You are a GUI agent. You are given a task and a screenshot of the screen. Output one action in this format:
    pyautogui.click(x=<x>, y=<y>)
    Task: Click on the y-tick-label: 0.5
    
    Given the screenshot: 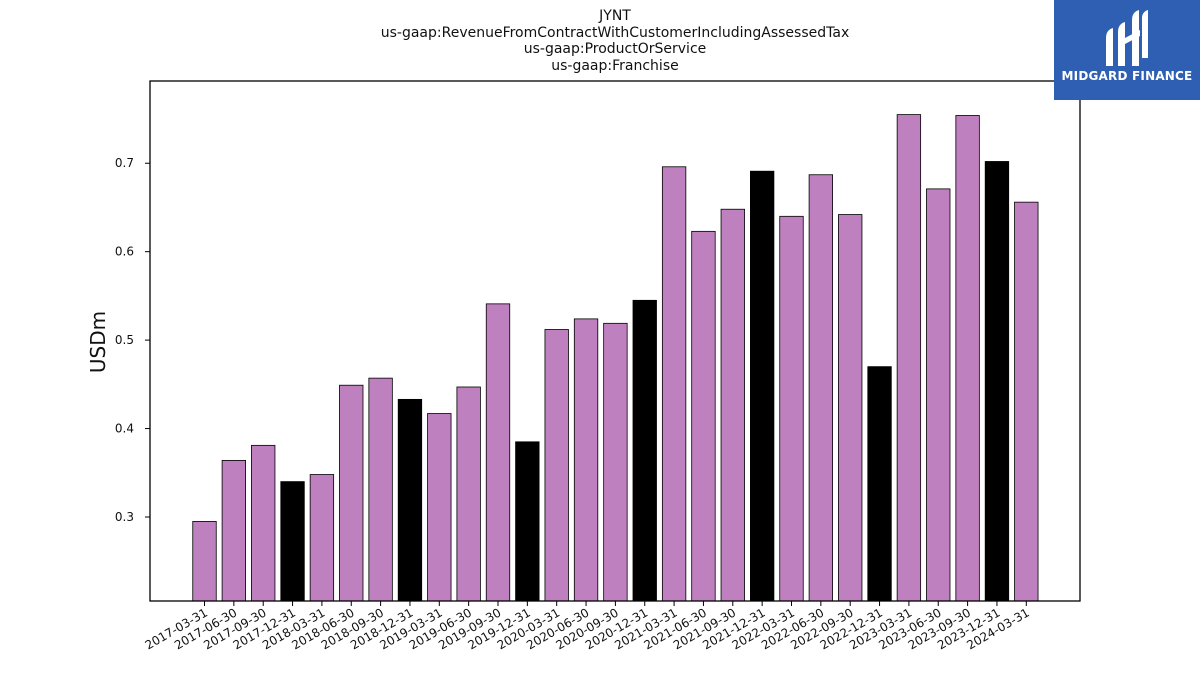 What is the action you would take?
    pyautogui.click(x=124, y=340)
    